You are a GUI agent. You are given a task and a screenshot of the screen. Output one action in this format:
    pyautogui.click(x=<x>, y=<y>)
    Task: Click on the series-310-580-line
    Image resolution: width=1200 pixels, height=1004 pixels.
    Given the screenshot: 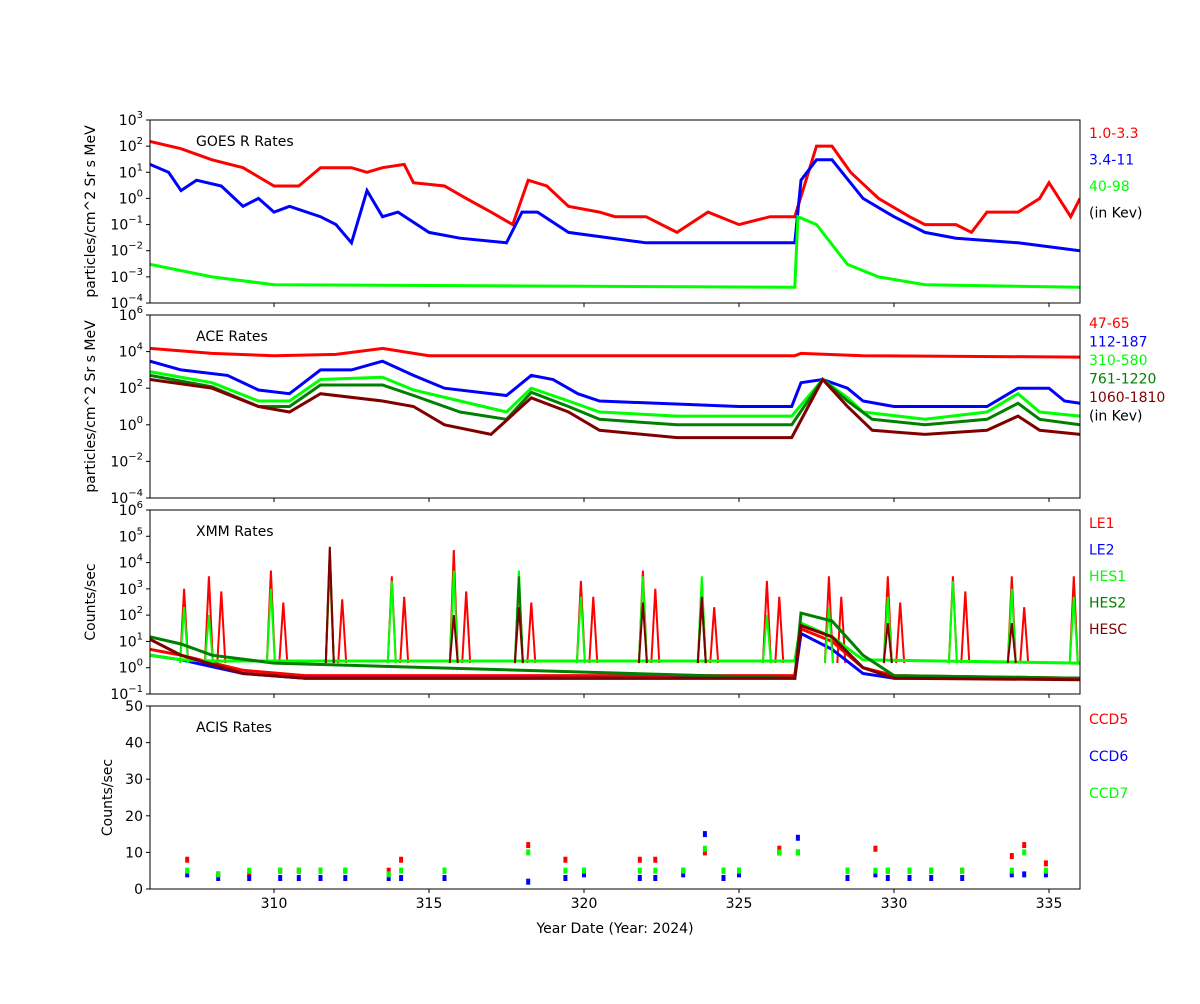 What is the action you would take?
    pyautogui.click(x=615, y=395)
    